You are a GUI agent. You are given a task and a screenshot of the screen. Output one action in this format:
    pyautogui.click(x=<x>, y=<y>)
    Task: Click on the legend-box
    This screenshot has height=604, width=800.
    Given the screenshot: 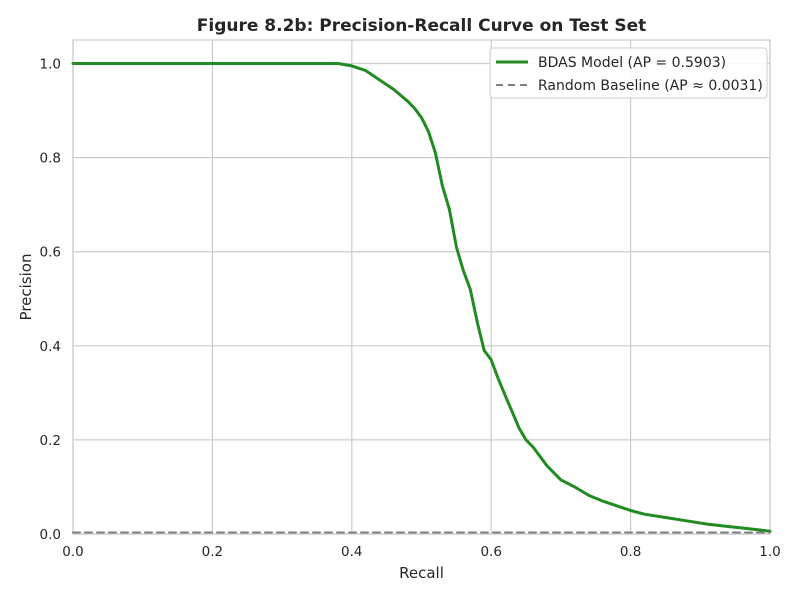 What is the action you would take?
    pyautogui.click(x=628, y=73)
    